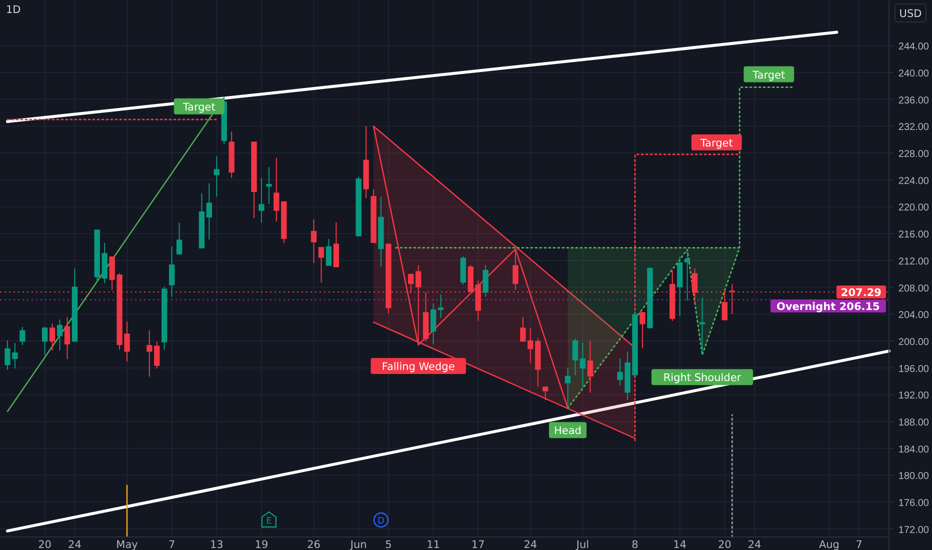  What do you see at coordinates (269, 521) in the screenshot?
I see `annotation: E` at bounding box center [269, 521].